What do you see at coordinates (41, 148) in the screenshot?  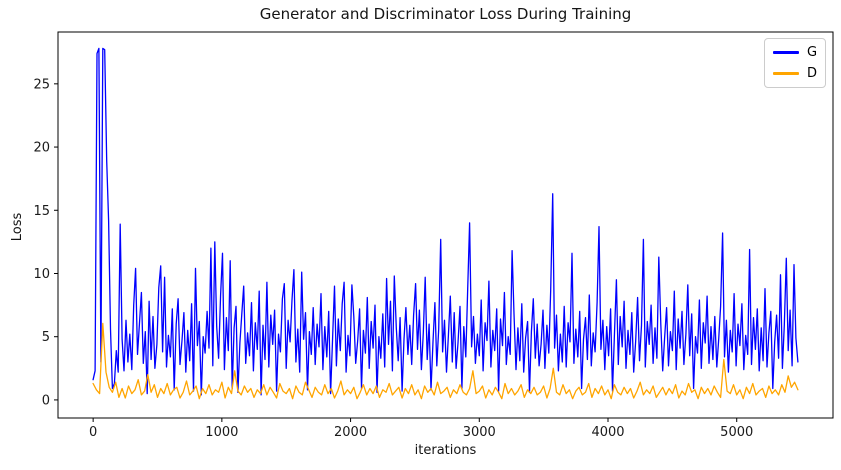 I see `y-tick-label: 20` at bounding box center [41, 148].